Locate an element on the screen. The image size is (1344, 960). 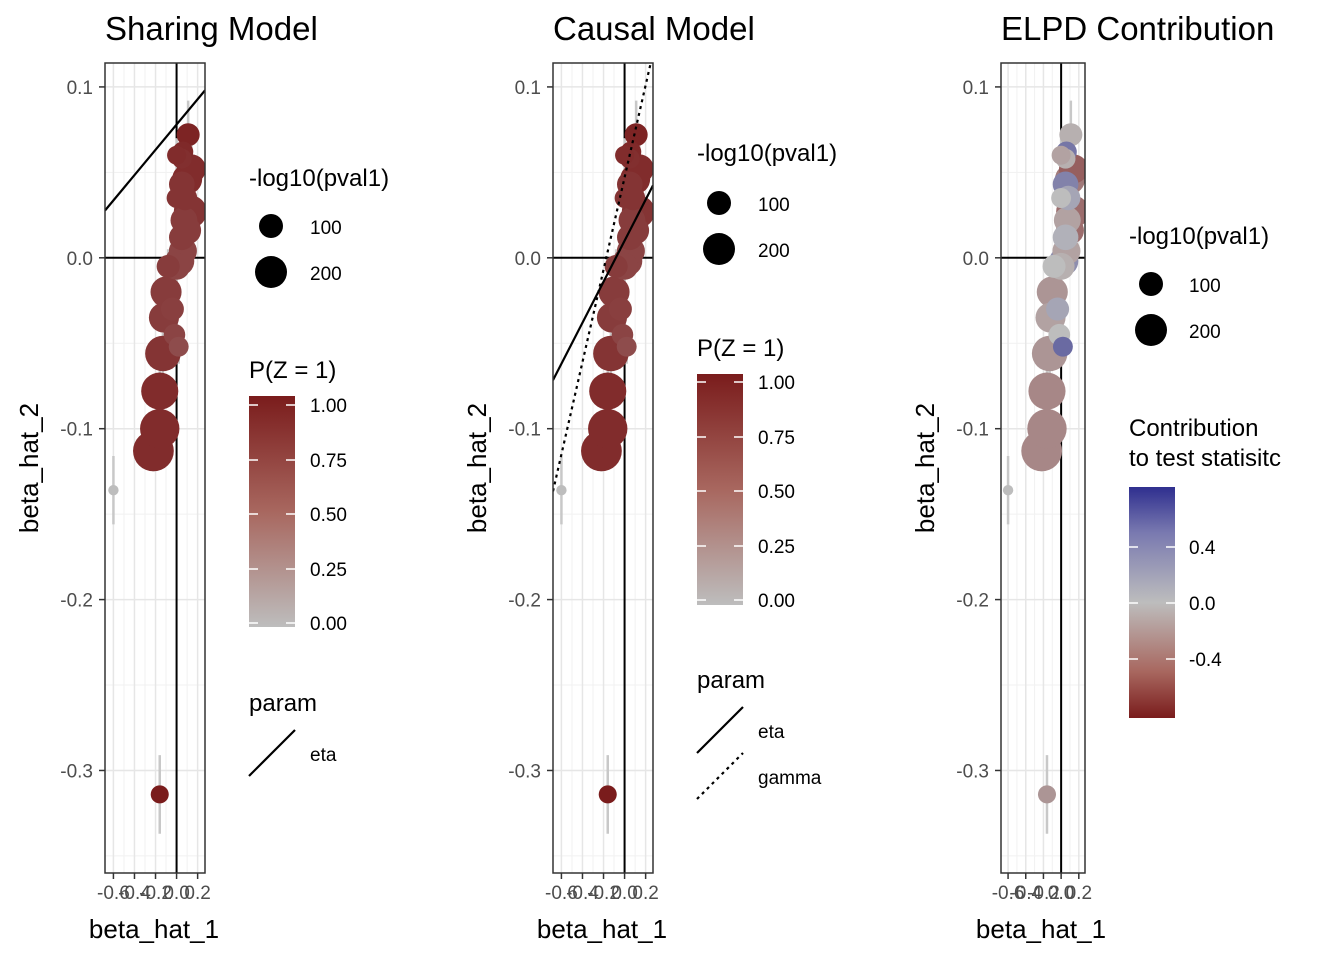
colorbar-label: 0.25 is located at coordinates (776, 547).